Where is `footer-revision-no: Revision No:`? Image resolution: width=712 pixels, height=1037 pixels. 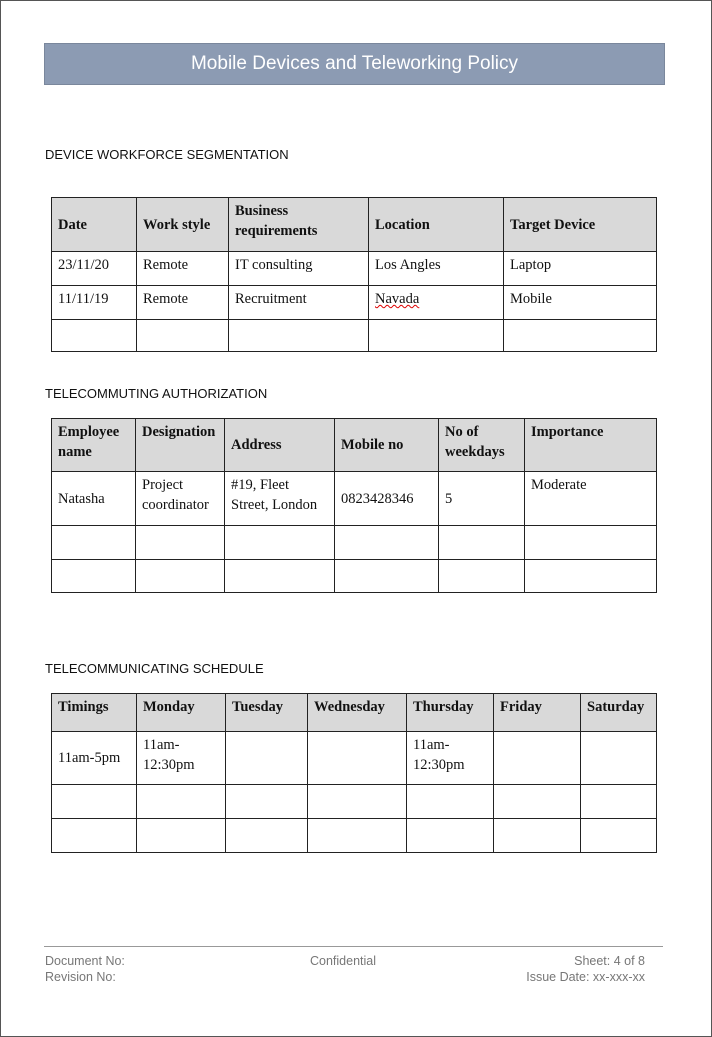
footer-revision-no: Revision No: is located at coordinates (80, 977).